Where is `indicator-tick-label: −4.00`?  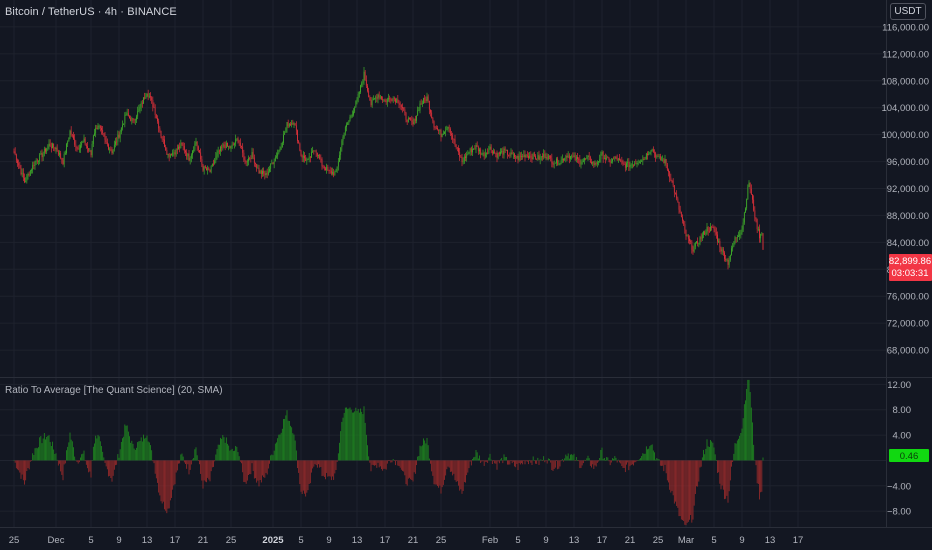 indicator-tick-label: −4.00 is located at coordinates (899, 486).